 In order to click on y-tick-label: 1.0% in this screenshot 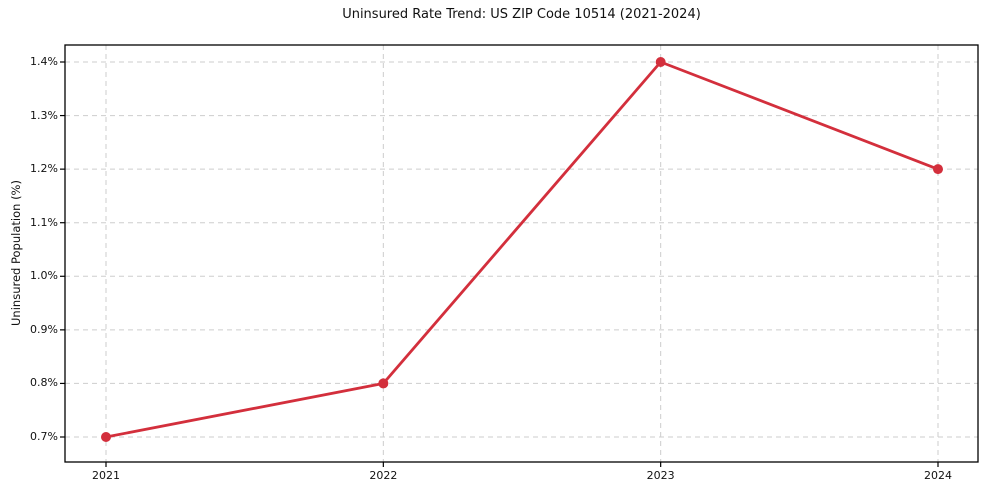, I will do `click(44, 276)`.